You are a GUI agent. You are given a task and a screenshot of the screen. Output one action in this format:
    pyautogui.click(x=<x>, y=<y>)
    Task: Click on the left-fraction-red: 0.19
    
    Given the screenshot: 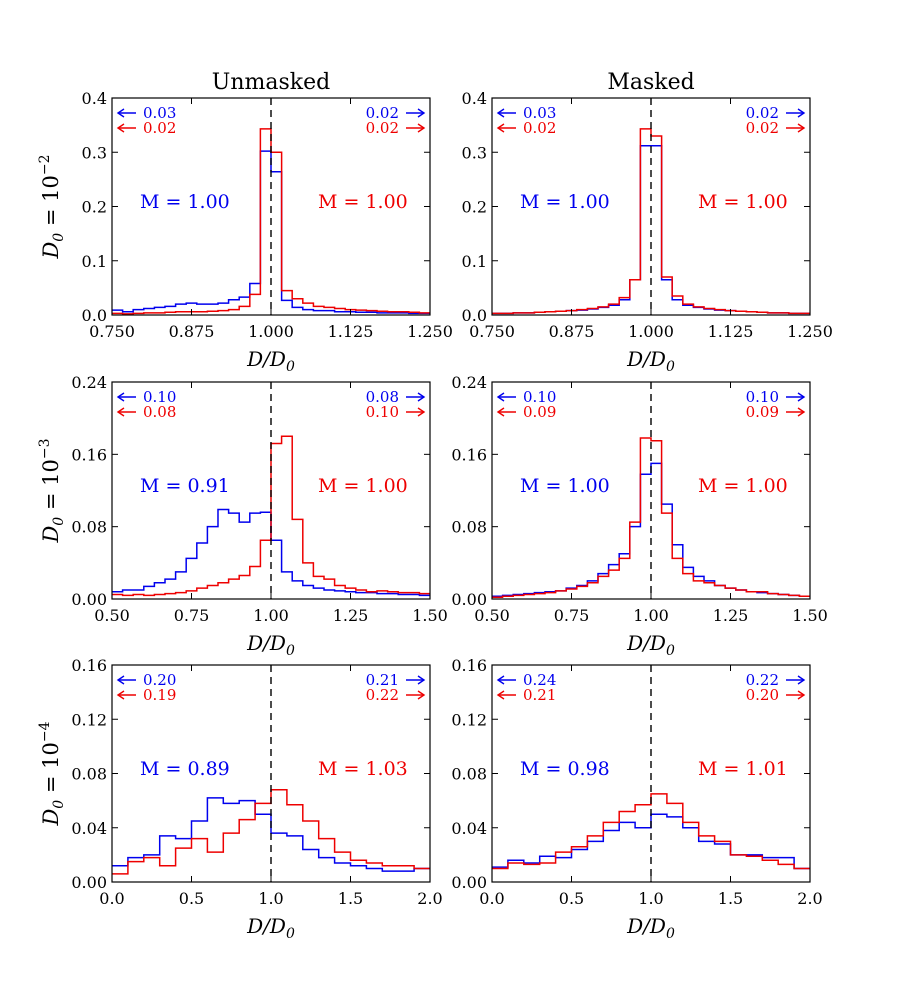 What is the action you would take?
    pyautogui.click(x=159, y=695)
    